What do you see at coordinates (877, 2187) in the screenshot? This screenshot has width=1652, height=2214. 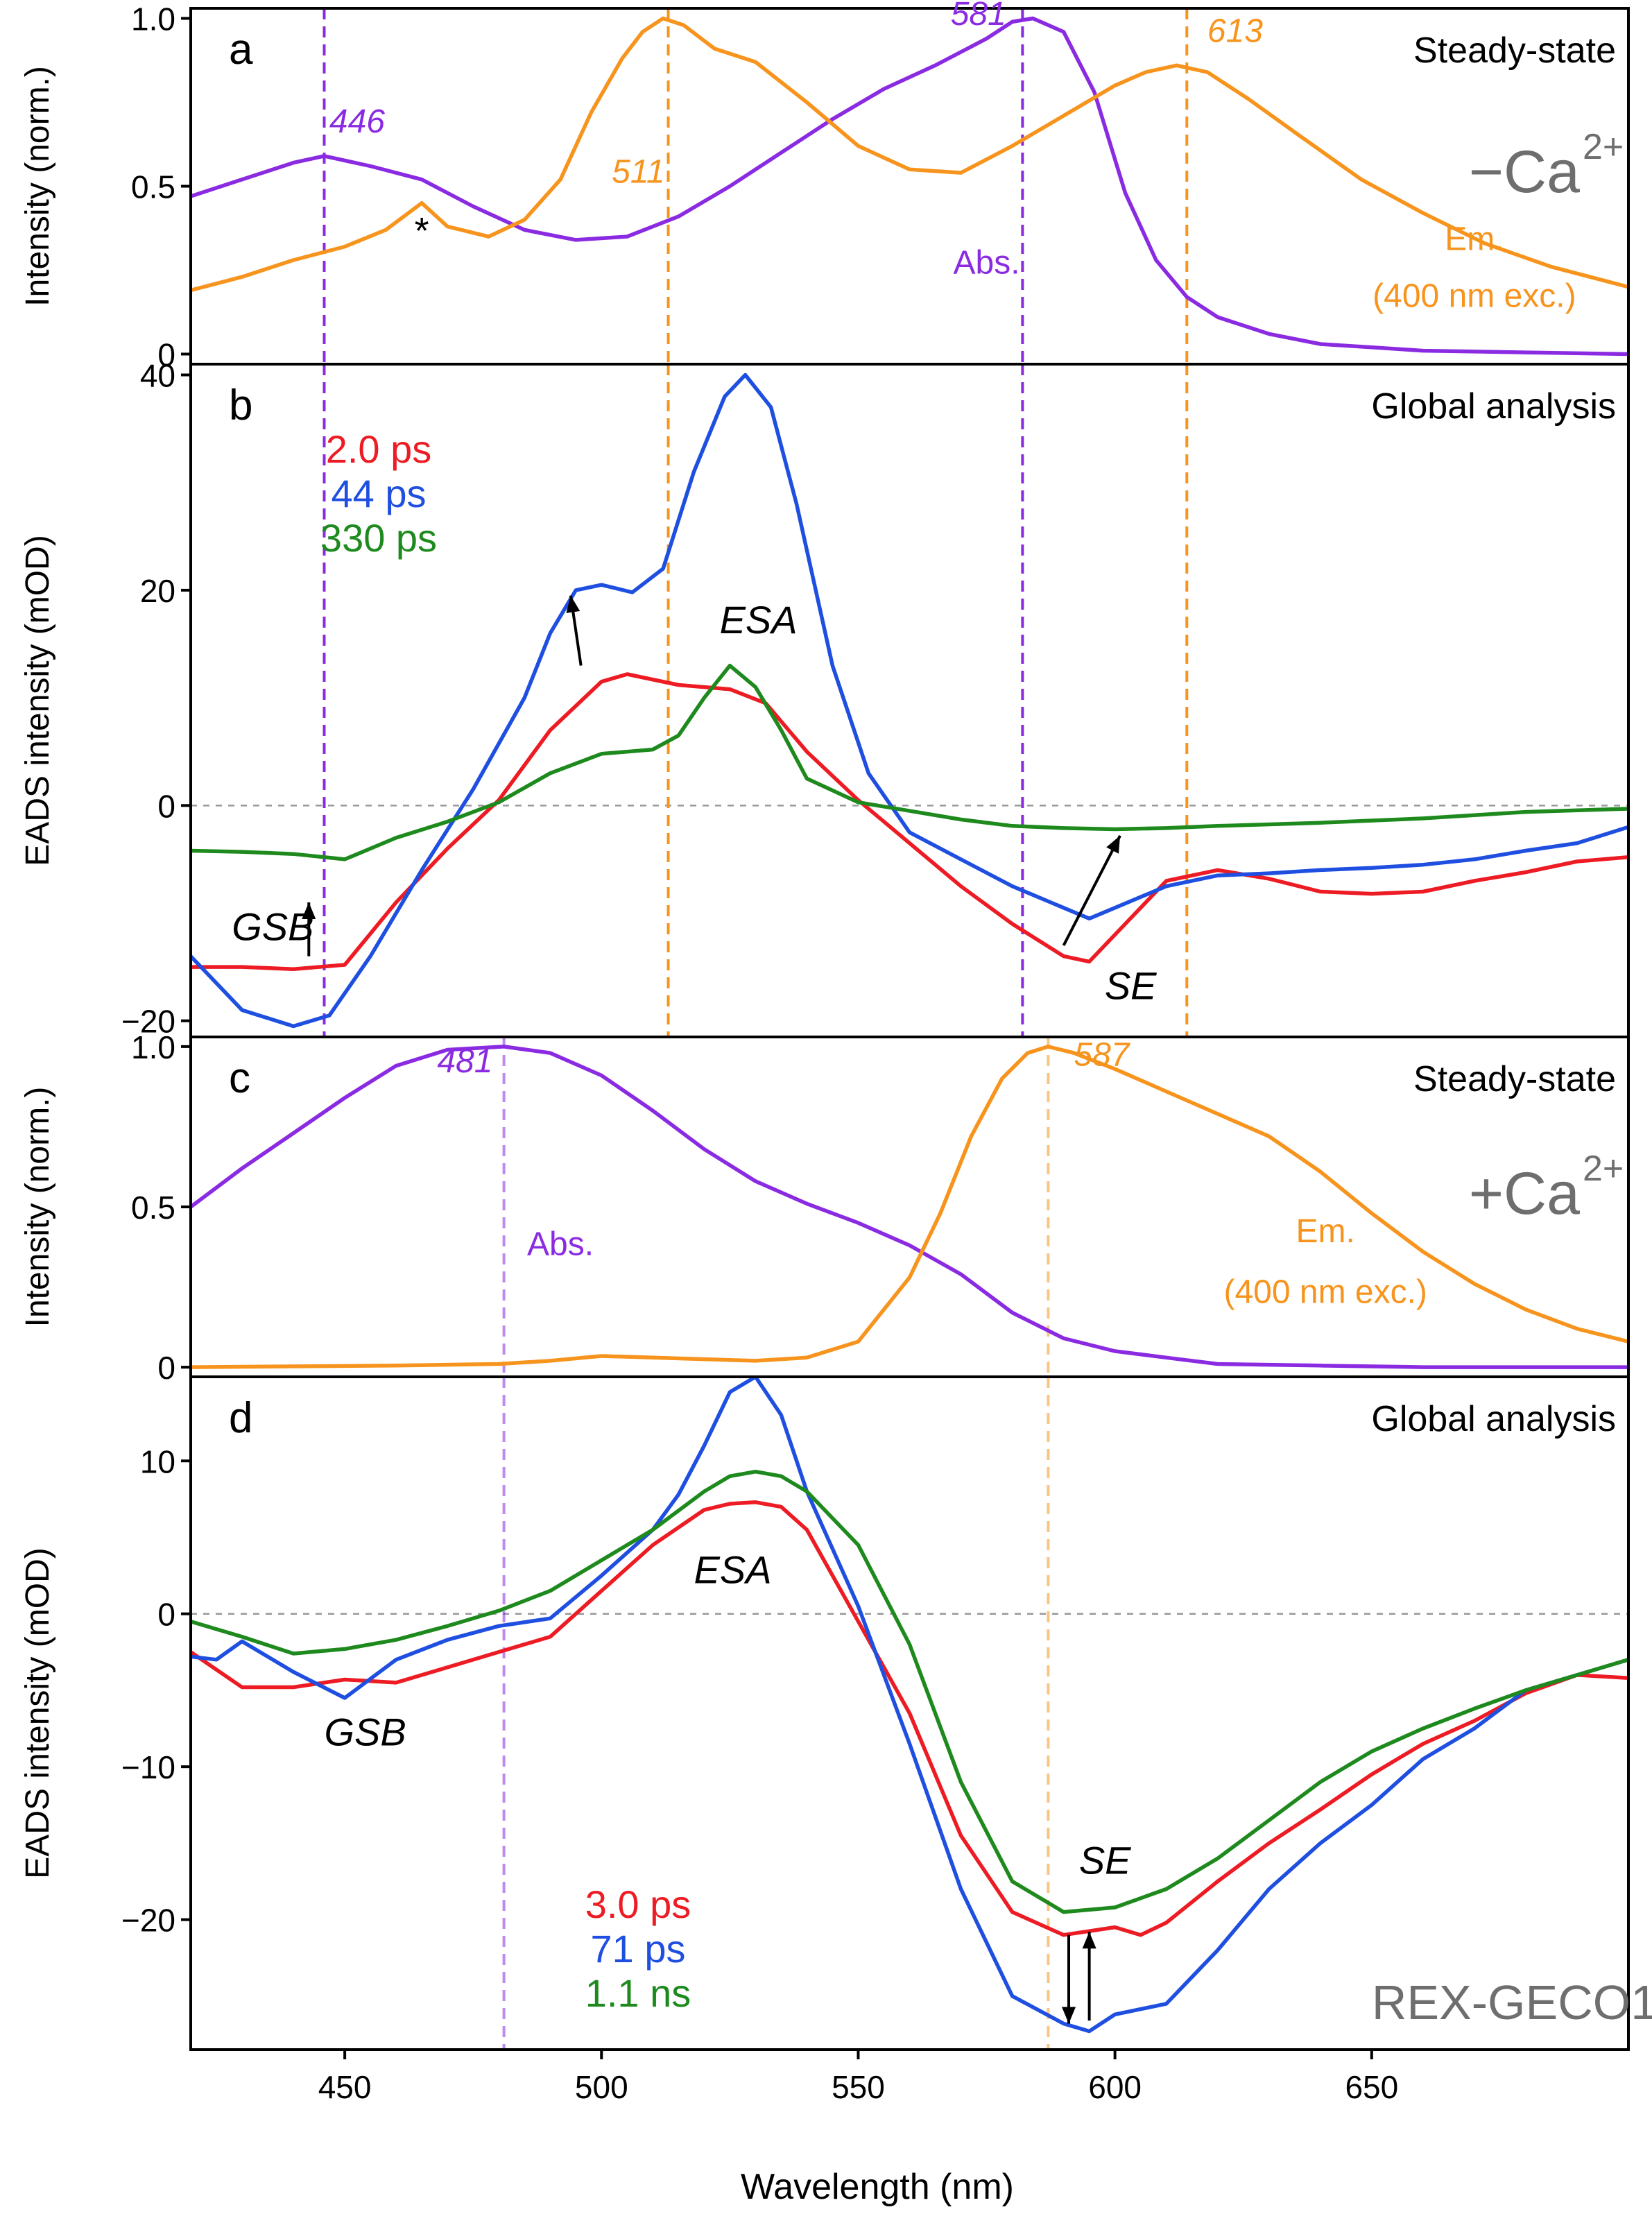 I see `x-axis-label: Wavelength (nm)` at bounding box center [877, 2187].